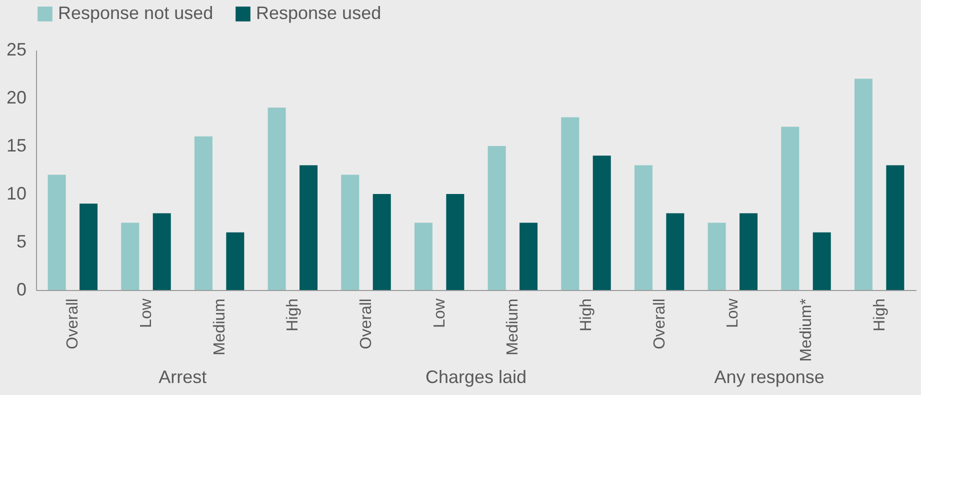 Image resolution: width=957 pixels, height=492 pixels. I want to click on text: Arrest, so click(182, 377).